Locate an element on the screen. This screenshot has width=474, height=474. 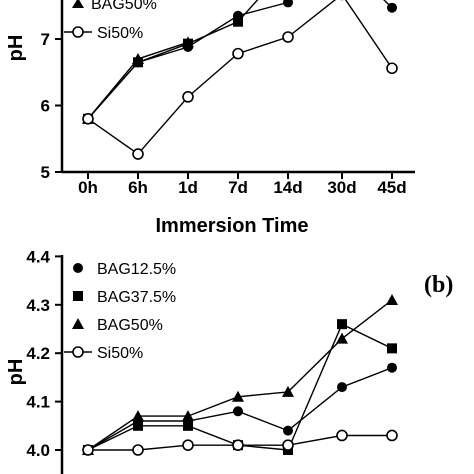
panel-a-legend-label-bag50: BAG50% is located at coordinates (124, 6).